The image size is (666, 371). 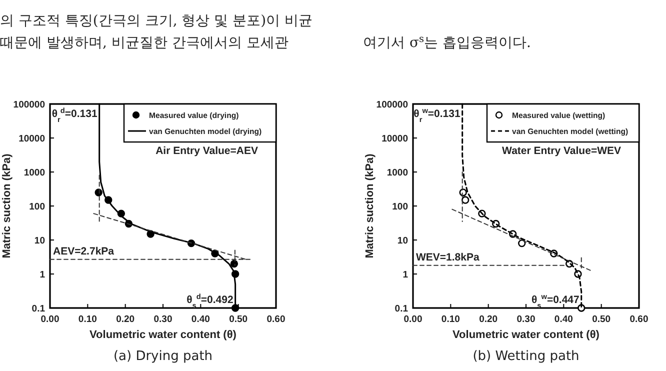 I want to click on text: (b) Wetting path, so click(x=526, y=356).